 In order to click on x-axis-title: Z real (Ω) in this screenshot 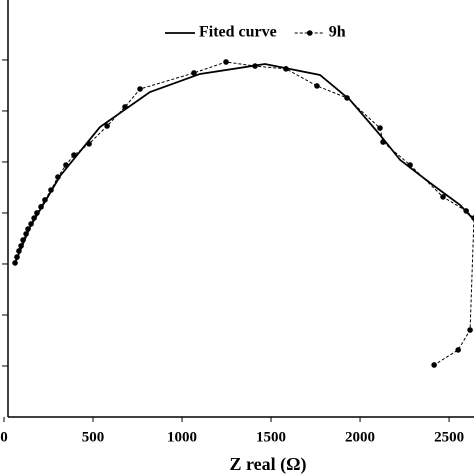, I will do `click(267, 464)`.